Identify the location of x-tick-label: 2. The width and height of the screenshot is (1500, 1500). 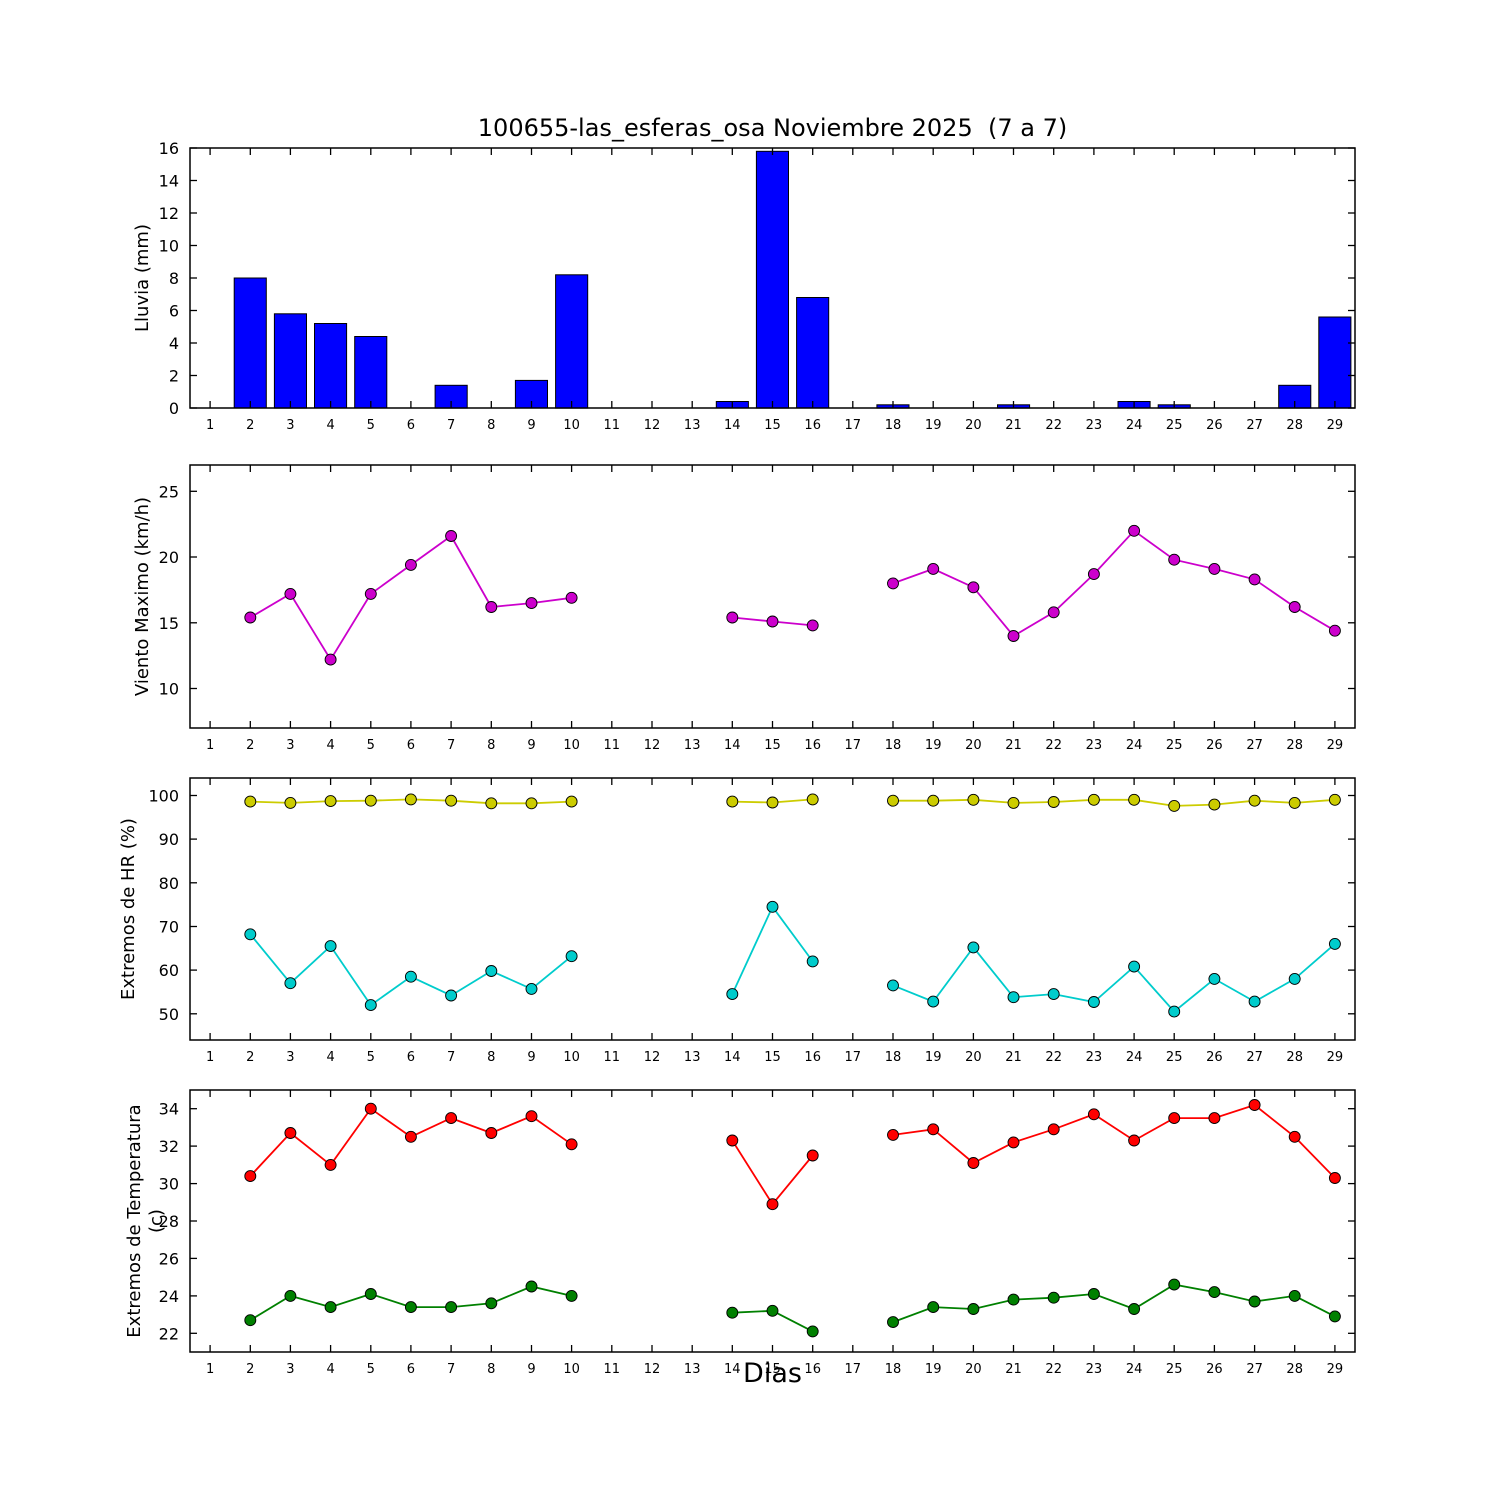
(250, 745).